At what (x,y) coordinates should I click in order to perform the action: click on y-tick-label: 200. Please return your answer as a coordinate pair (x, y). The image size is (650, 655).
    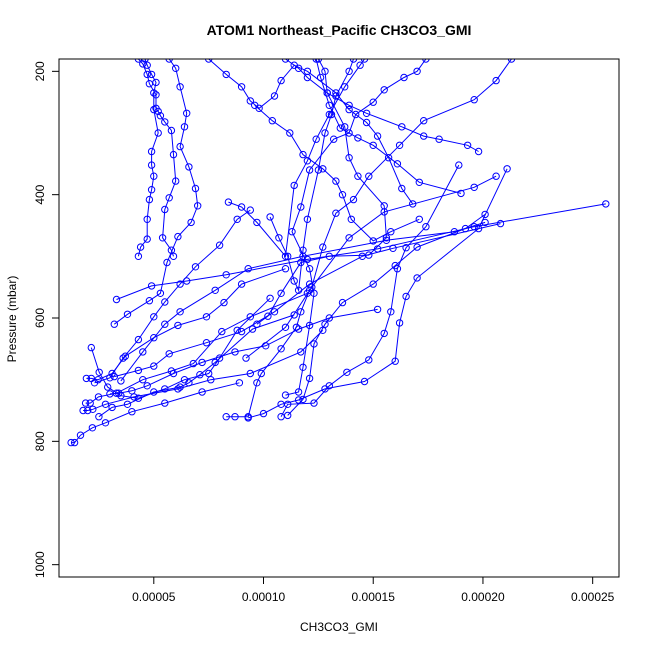
    Looking at the image, I should click on (40, 71).